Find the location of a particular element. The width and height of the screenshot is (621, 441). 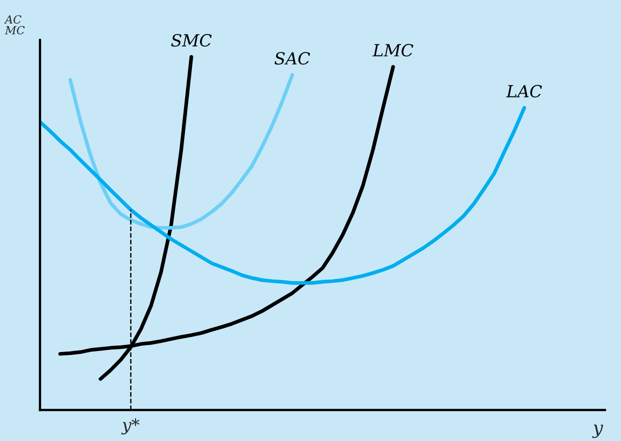

series-label: LMC is located at coordinates (393, 50).